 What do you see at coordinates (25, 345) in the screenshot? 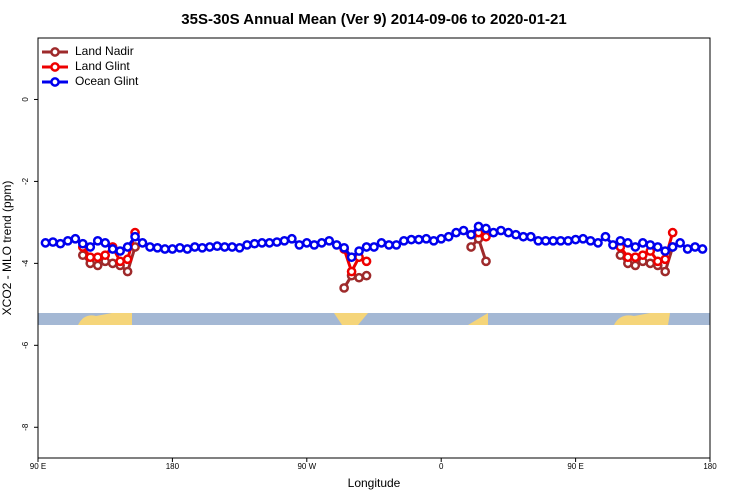
I see `y-tick-label: -6` at bounding box center [25, 345].